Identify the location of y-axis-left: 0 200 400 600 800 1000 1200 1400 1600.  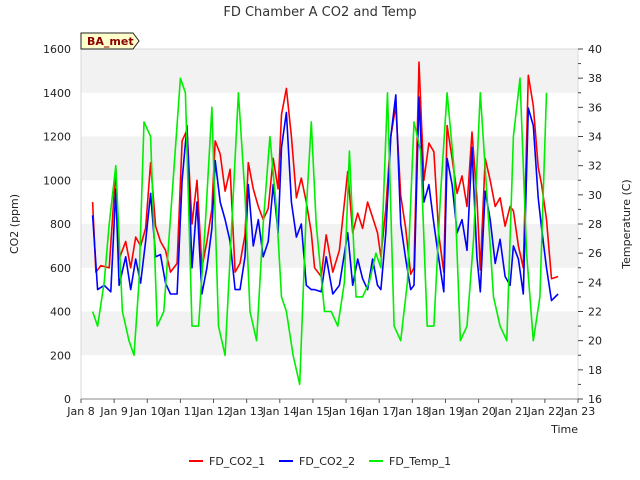
(57, 224).